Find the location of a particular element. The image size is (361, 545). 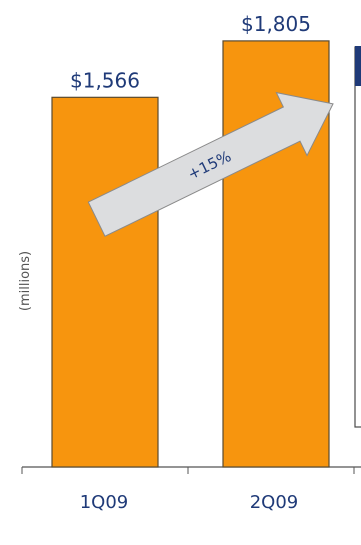

value-label-2q09: $1,805 is located at coordinates (276, 24).